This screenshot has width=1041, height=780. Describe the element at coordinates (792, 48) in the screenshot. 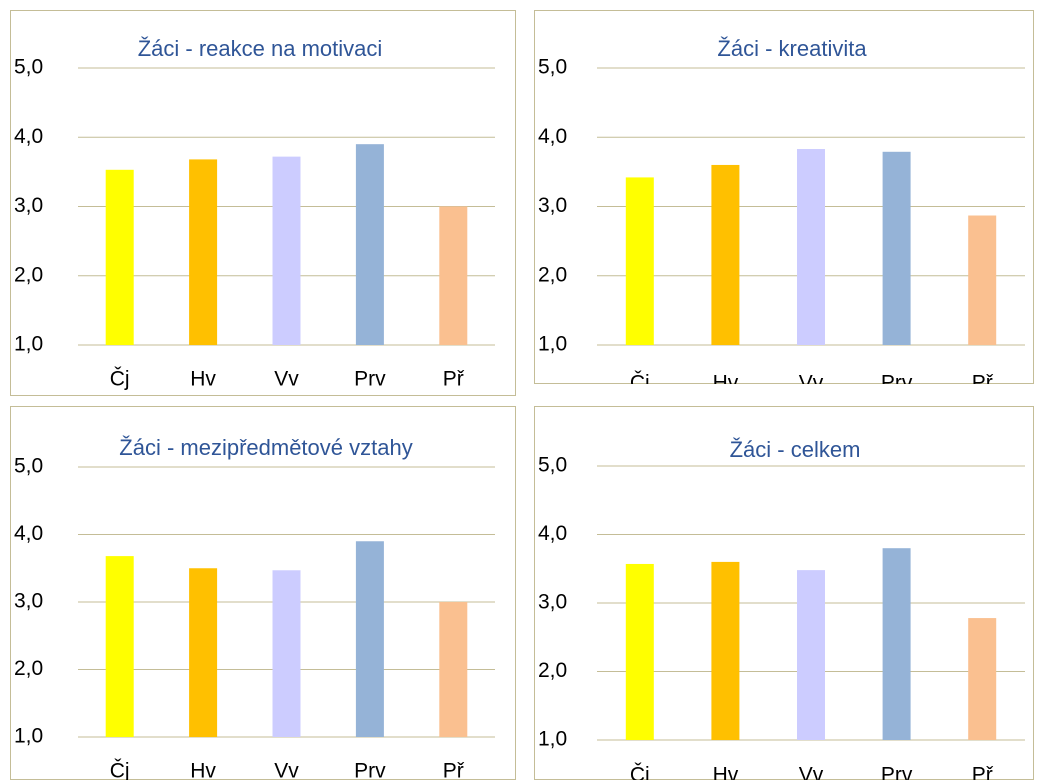

I see `chart-title: Žáci - kreativita` at that location.